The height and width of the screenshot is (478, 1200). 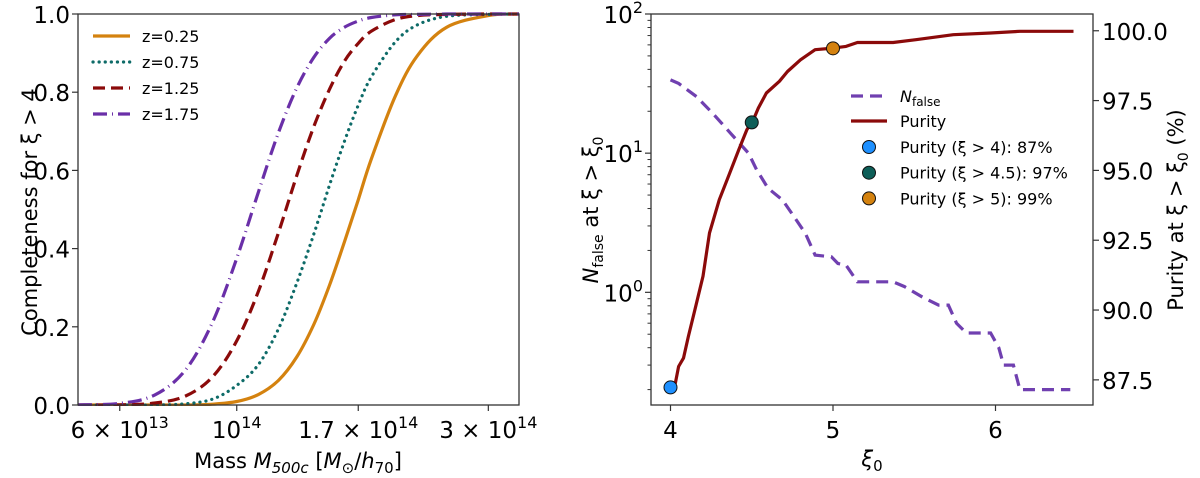 I want to click on legend-label: Purity, so click(x=923, y=121).